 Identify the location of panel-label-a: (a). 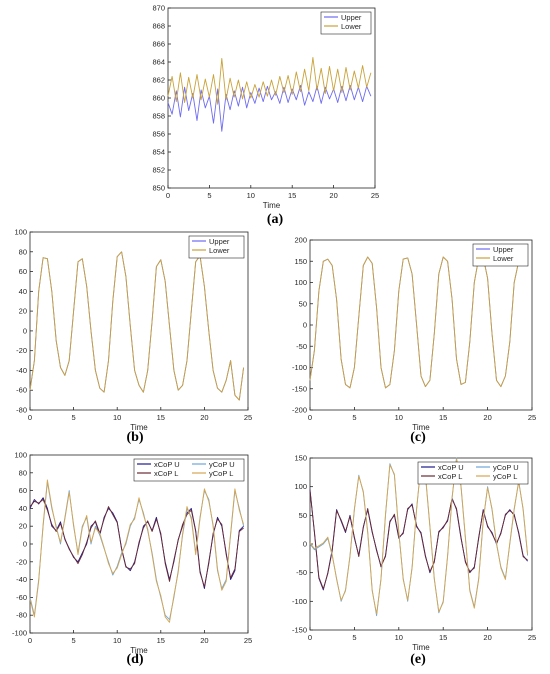
(275, 219).